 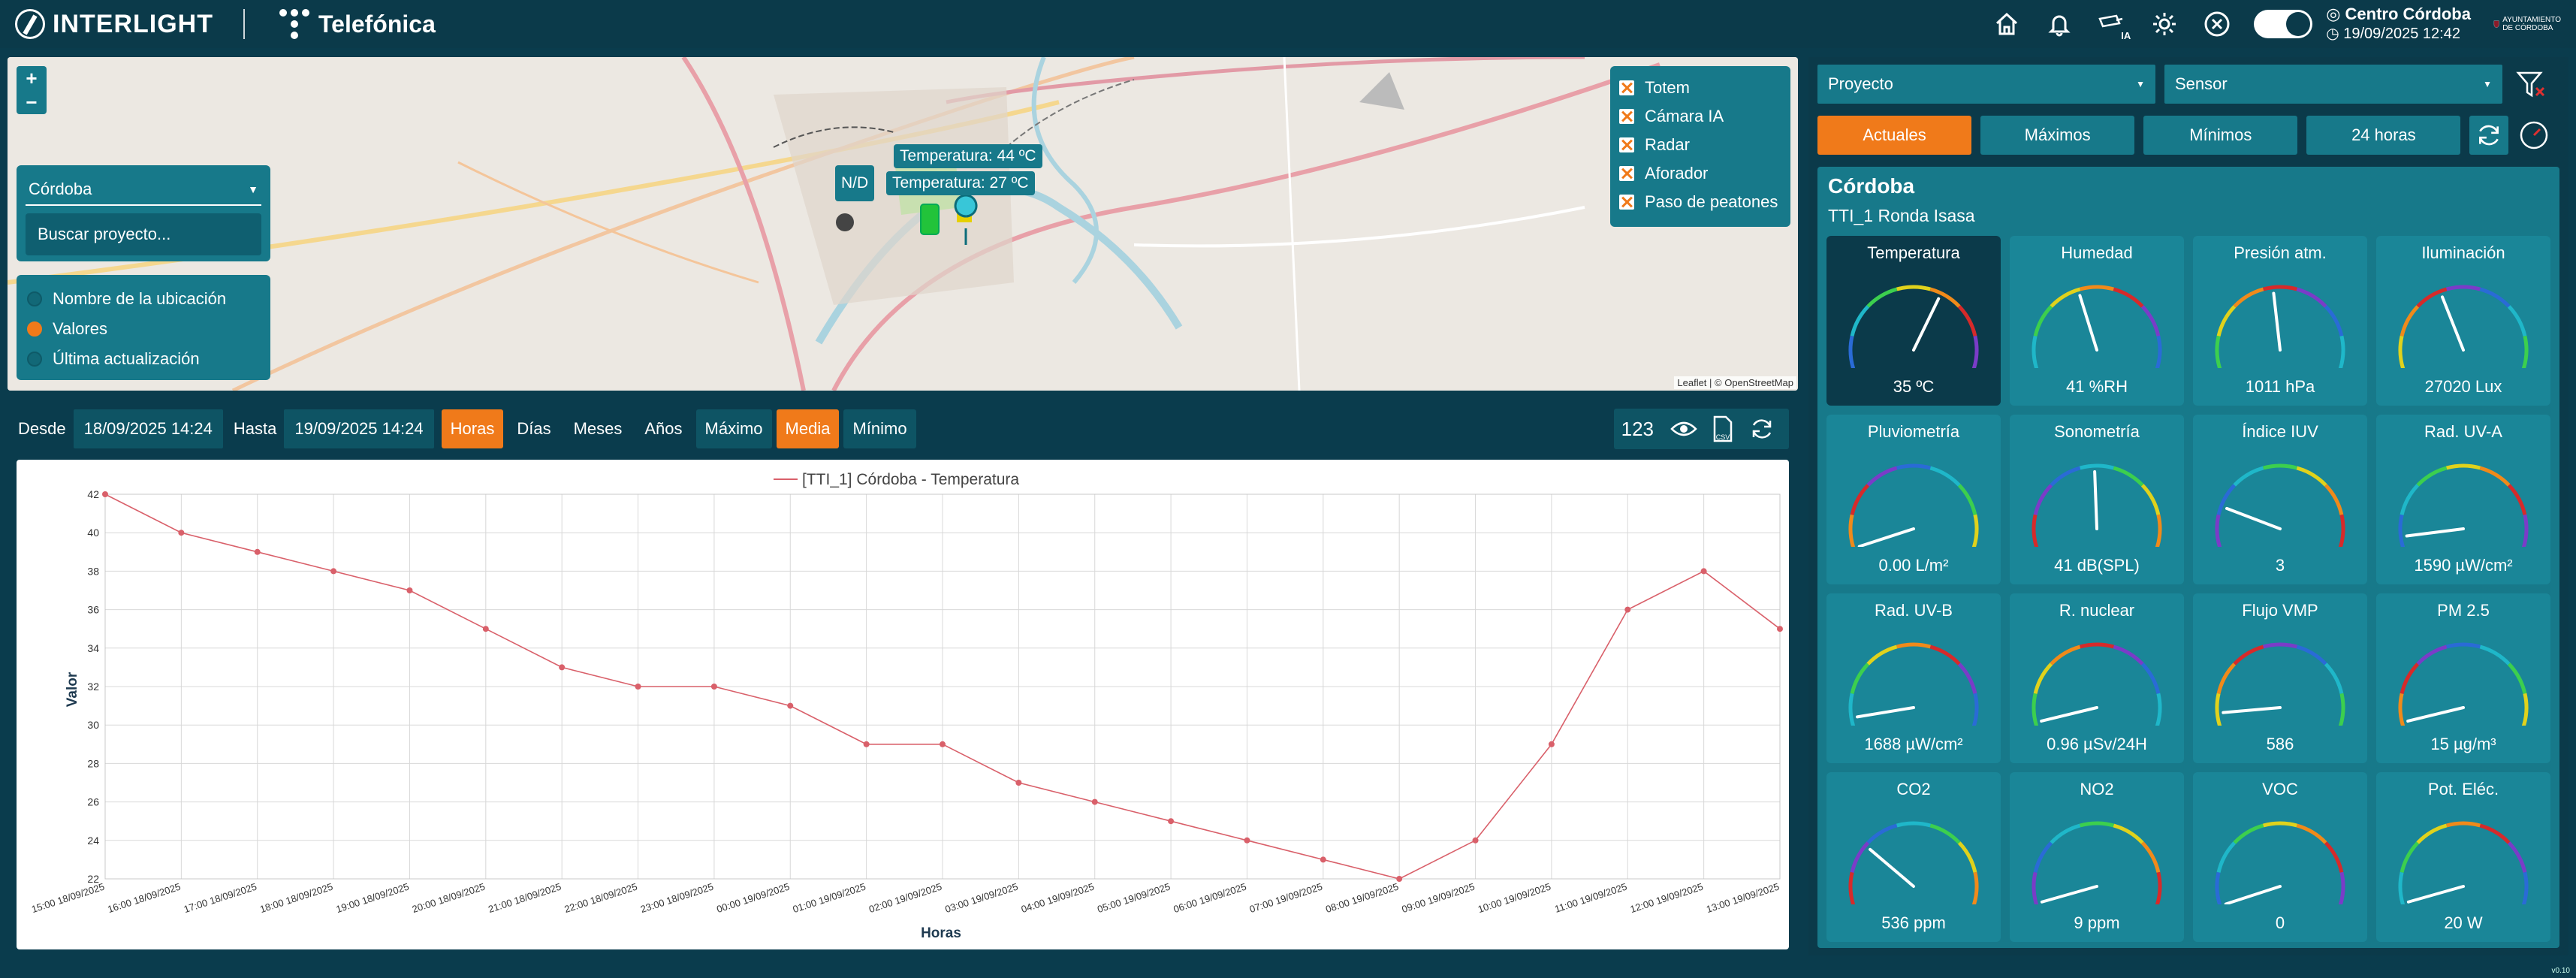 I want to click on theme-toggle, so click(x=2283, y=24).